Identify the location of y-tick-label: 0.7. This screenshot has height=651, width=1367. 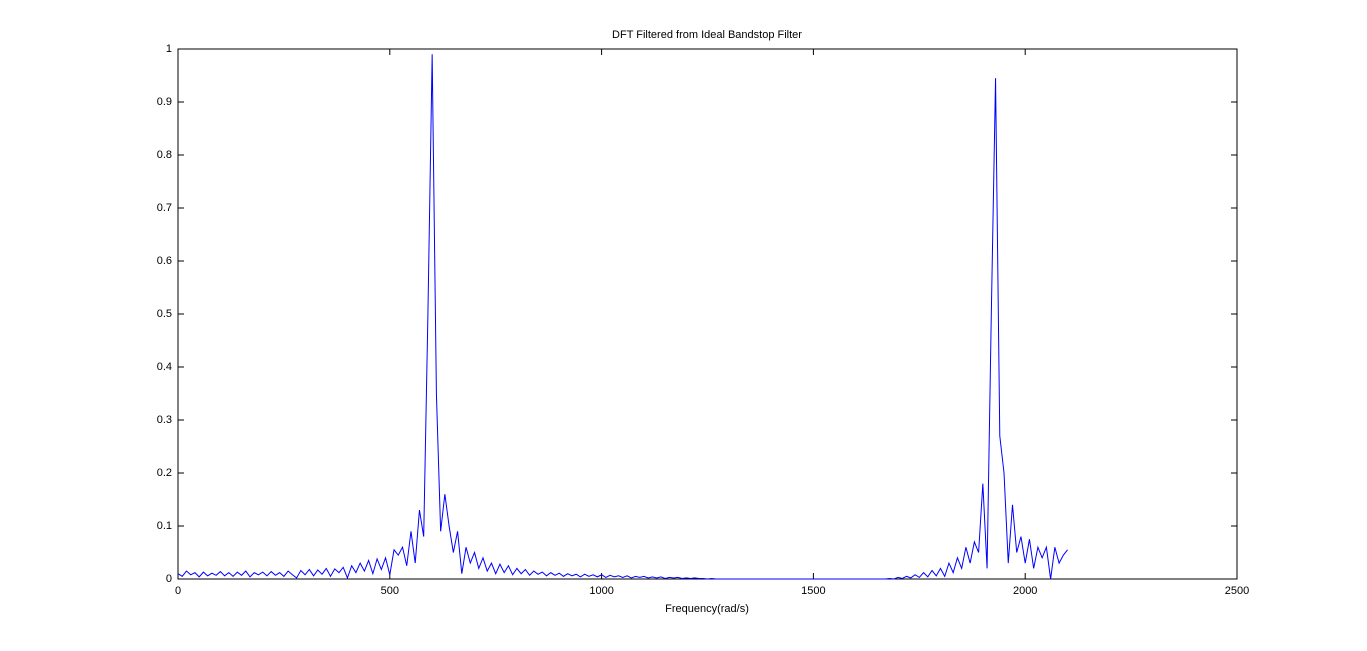
(164, 208).